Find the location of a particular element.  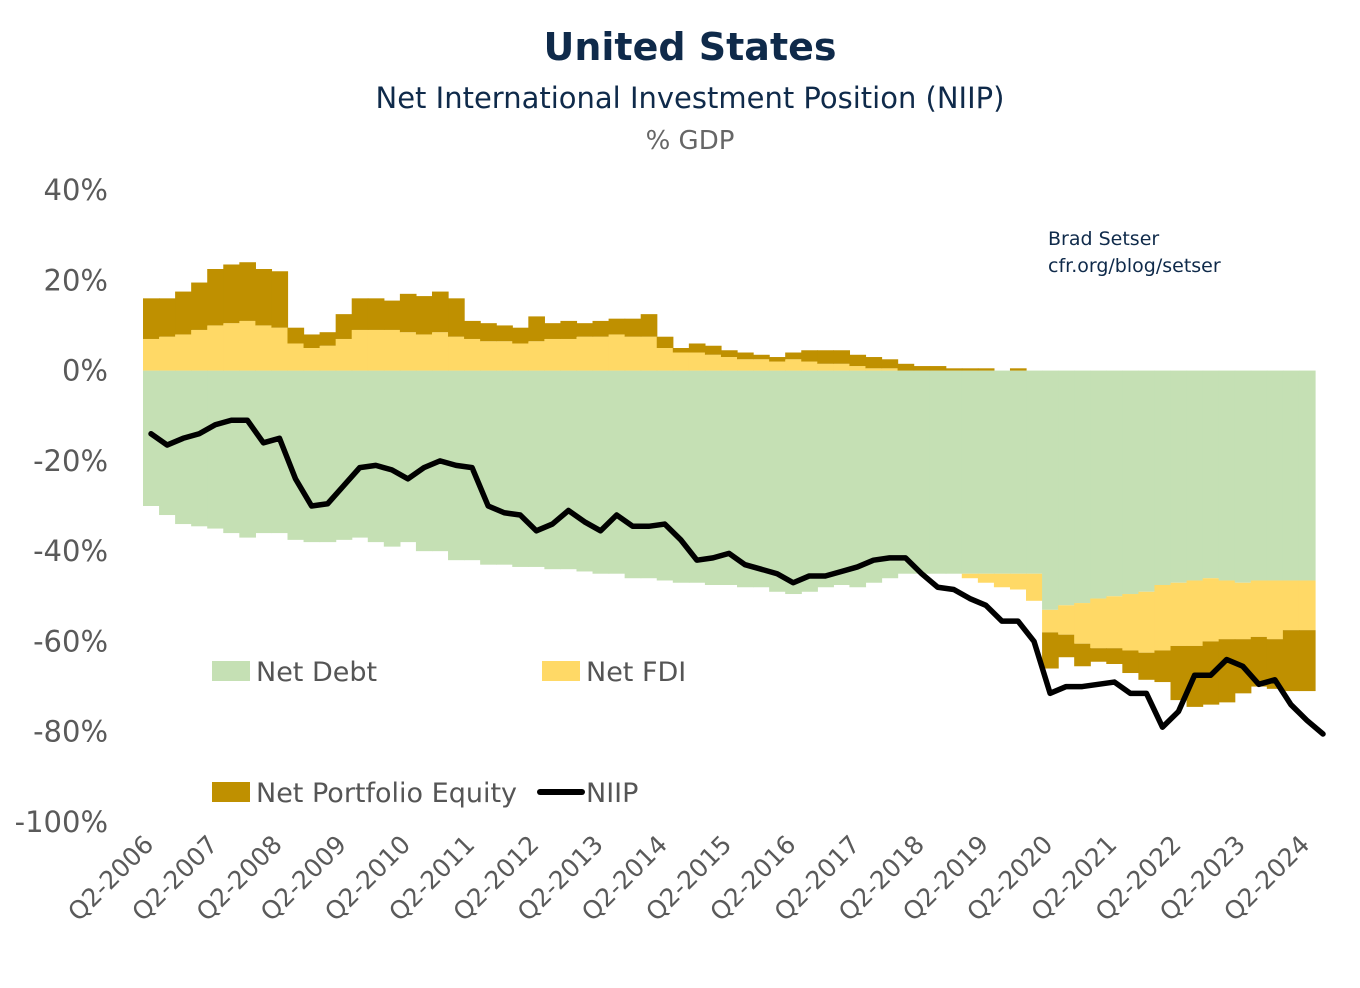

y-tick-label: 20% is located at coordinates (76, 280).